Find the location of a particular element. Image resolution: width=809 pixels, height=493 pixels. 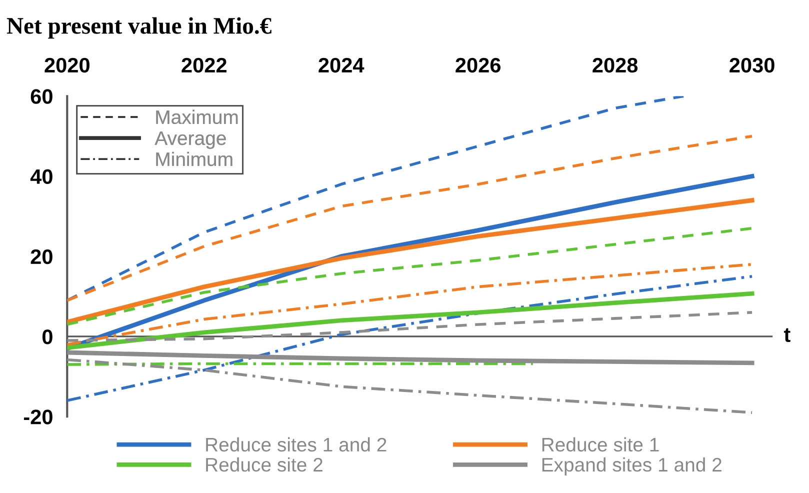

y-tick-label: 60 is located at coordinates (41, 96).